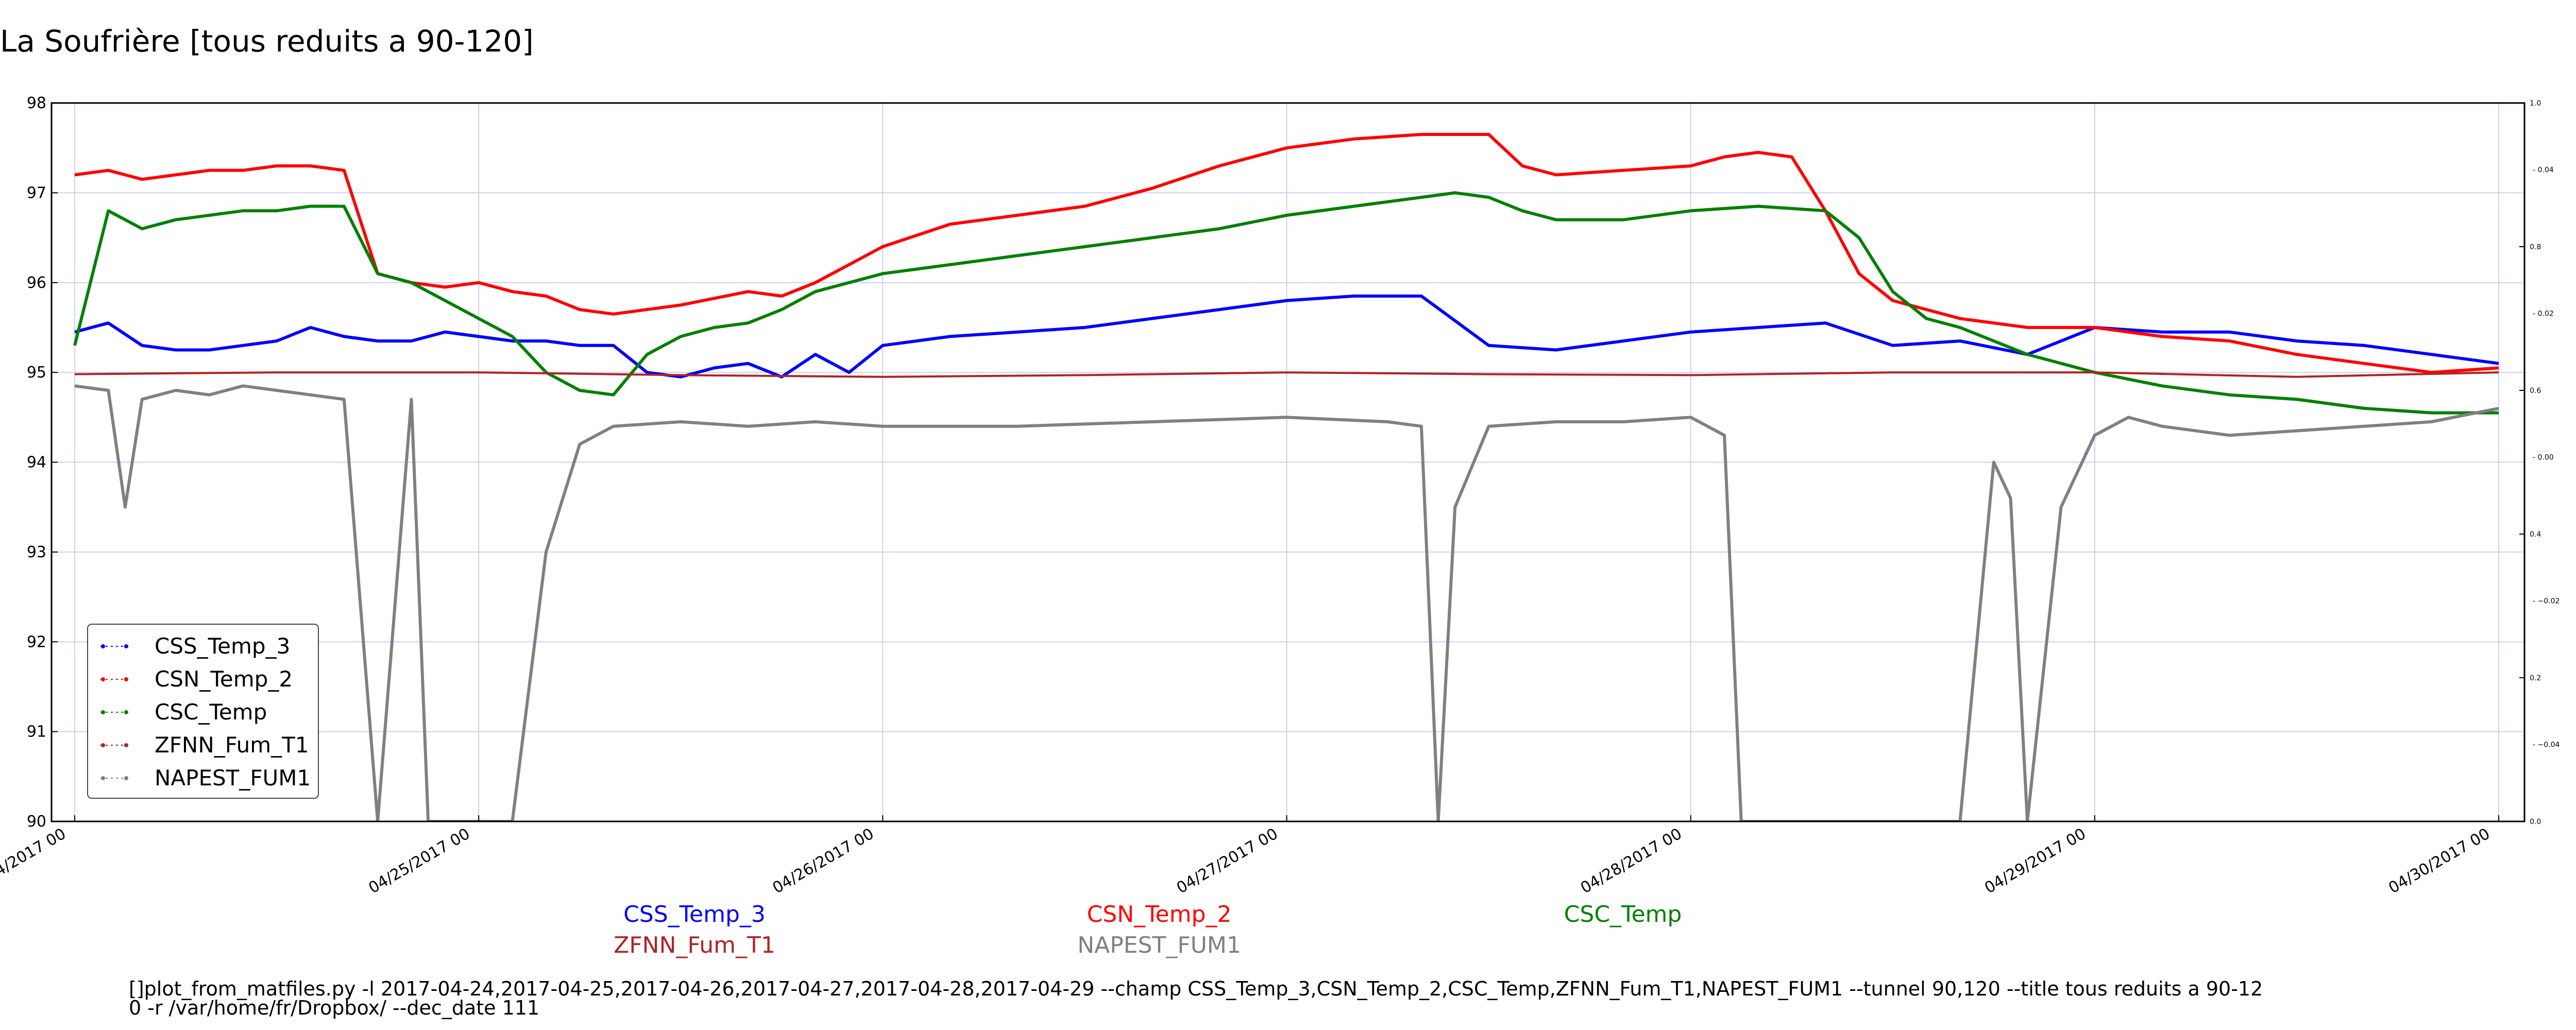 The height and width of the screenshot is (1030, 2576). I want to click on series-name-label: CSC_Temp, so click(1623, 914).